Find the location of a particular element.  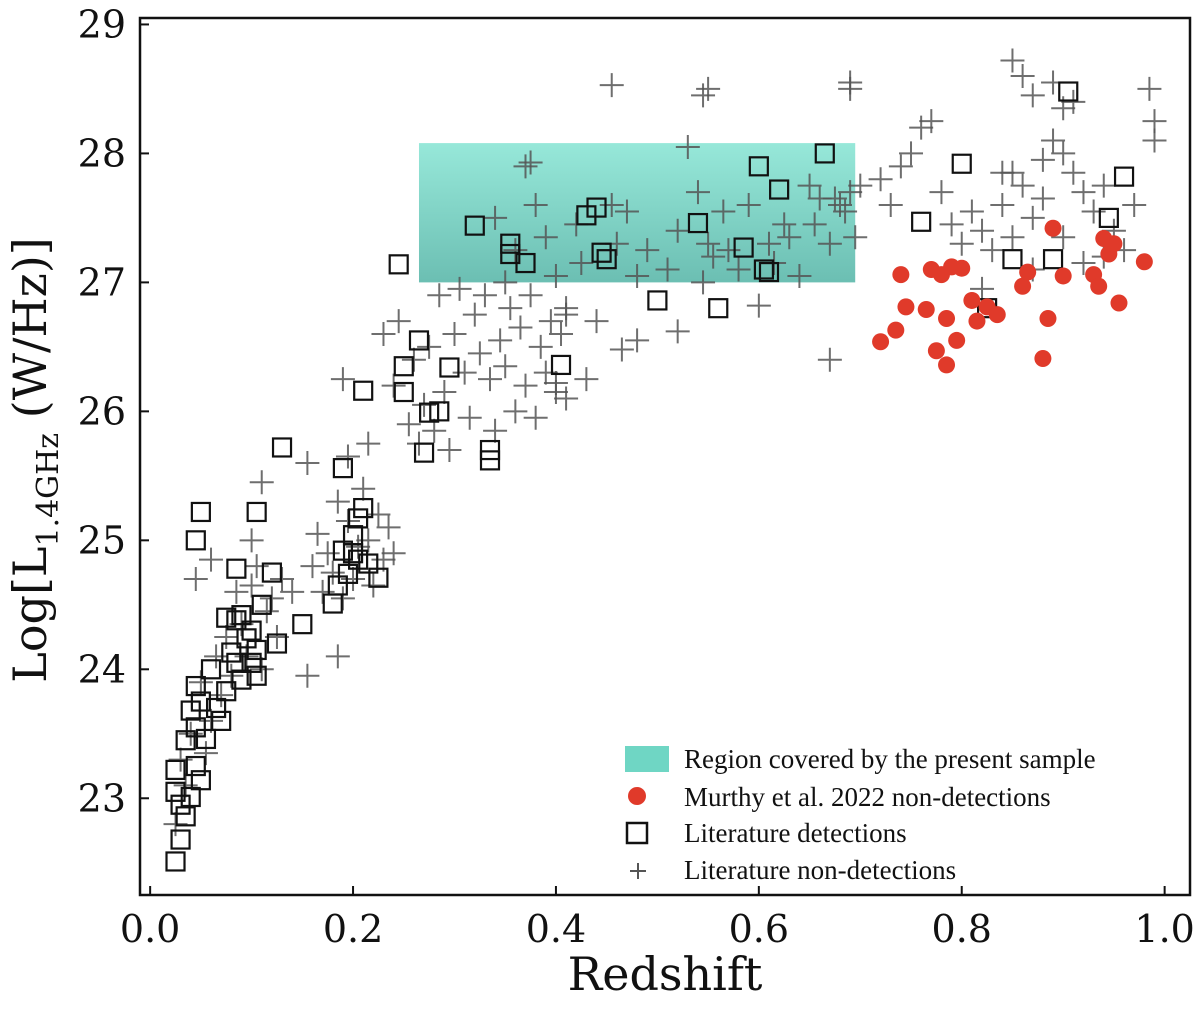

legend-murthy-label: Murthy et al. 2022 non-detections is located at coordinates (867, 797).